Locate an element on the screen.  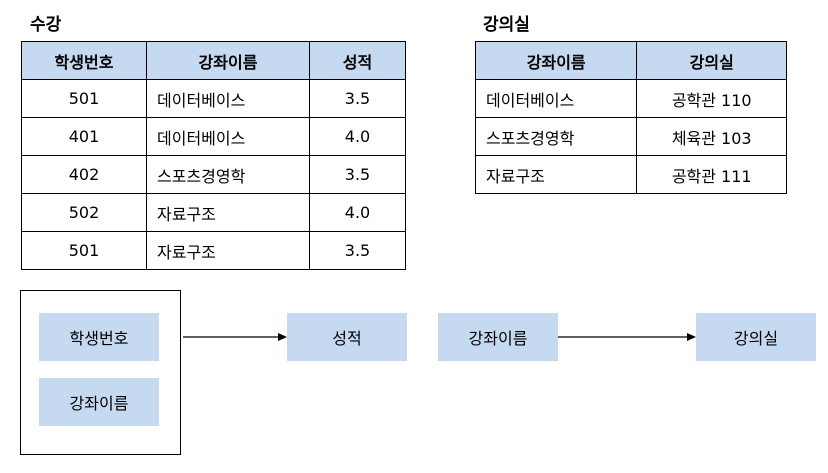
table-row: 402 스포츠경영학 3.5 is located at coordinates (213, 174).